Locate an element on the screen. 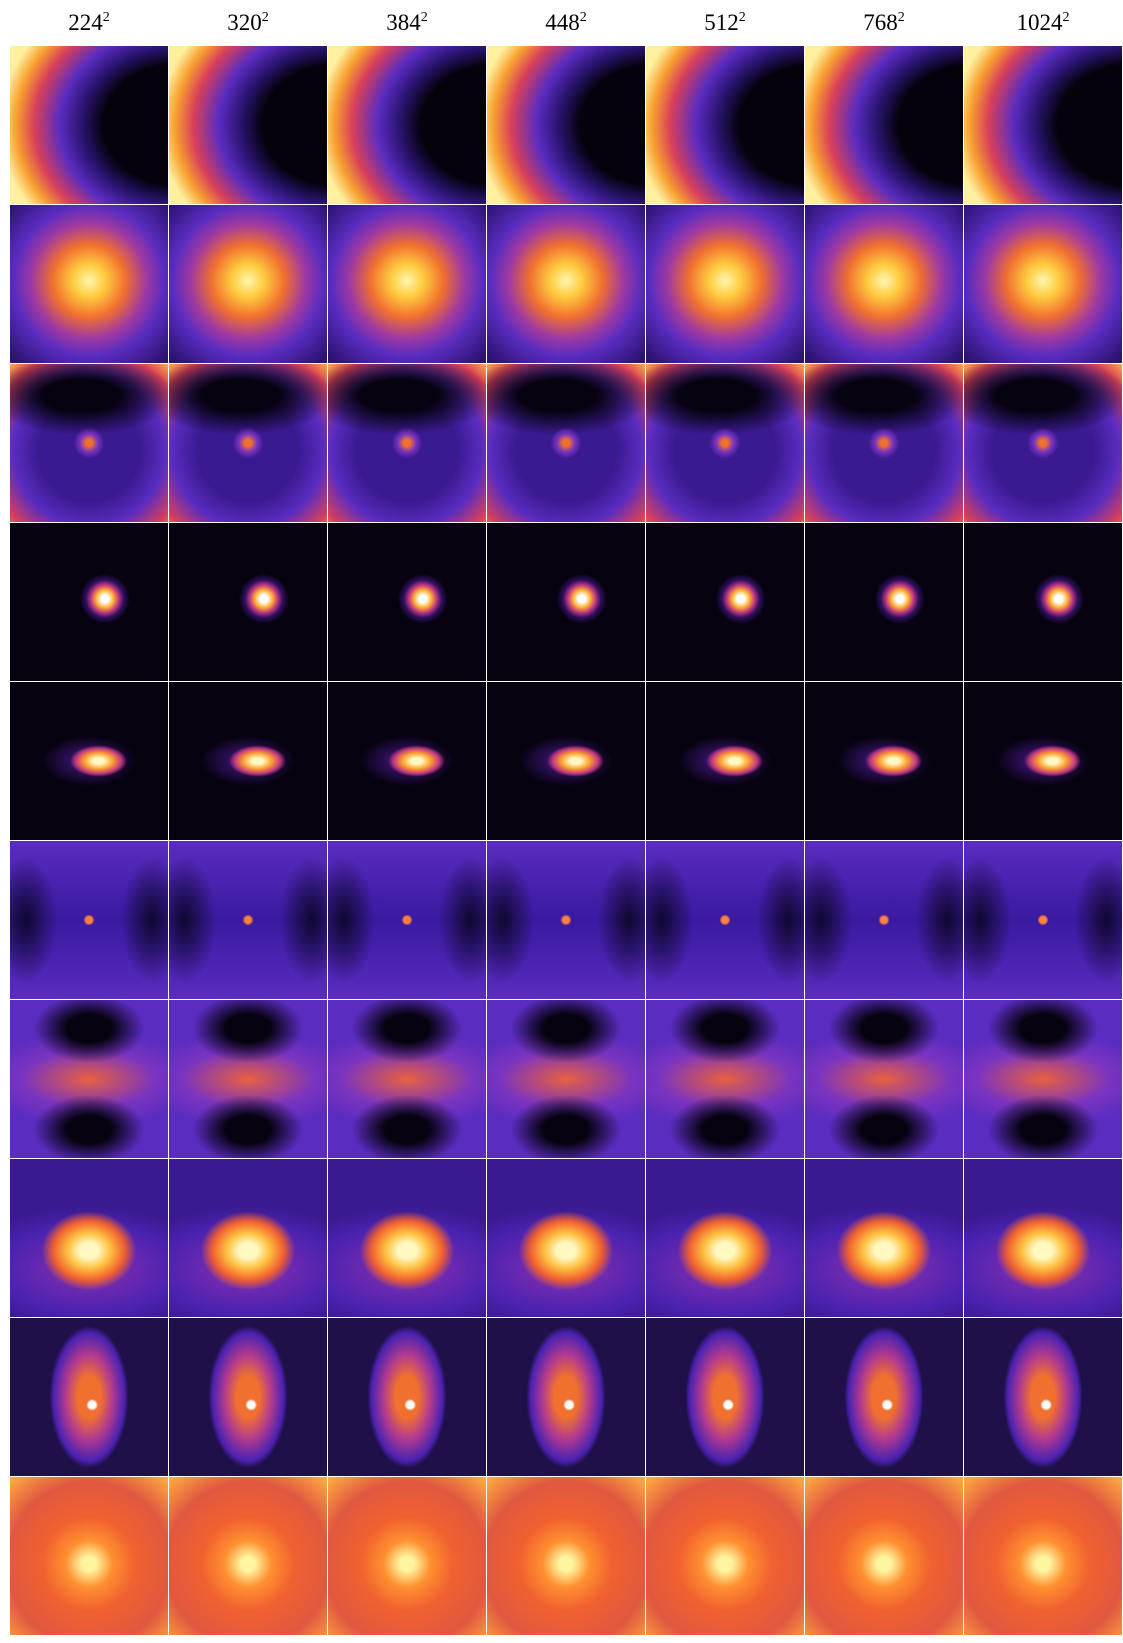  column-base: 1024 is located at coordinates (1039, 22).